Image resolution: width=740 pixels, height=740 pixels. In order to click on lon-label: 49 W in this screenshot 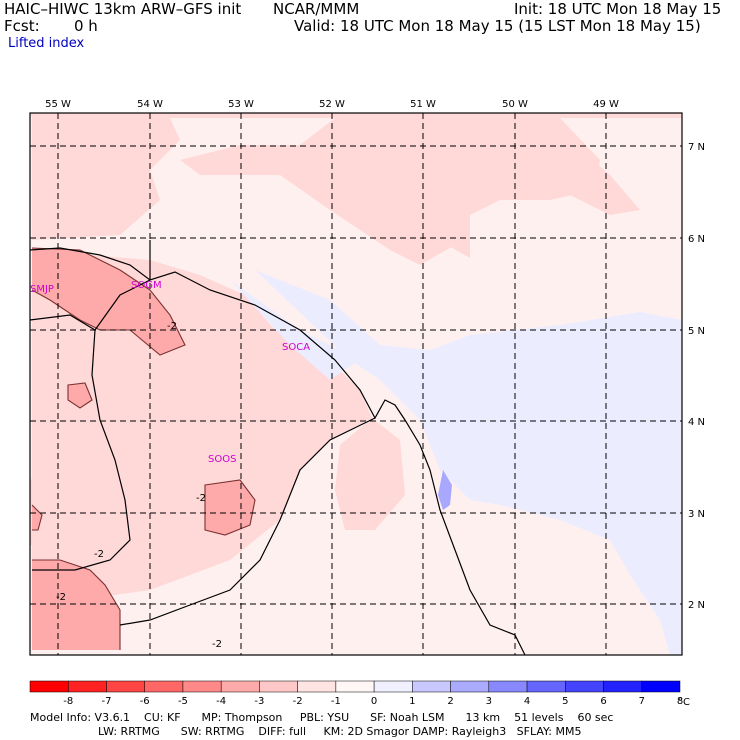, I will do `click(606, 104)`.